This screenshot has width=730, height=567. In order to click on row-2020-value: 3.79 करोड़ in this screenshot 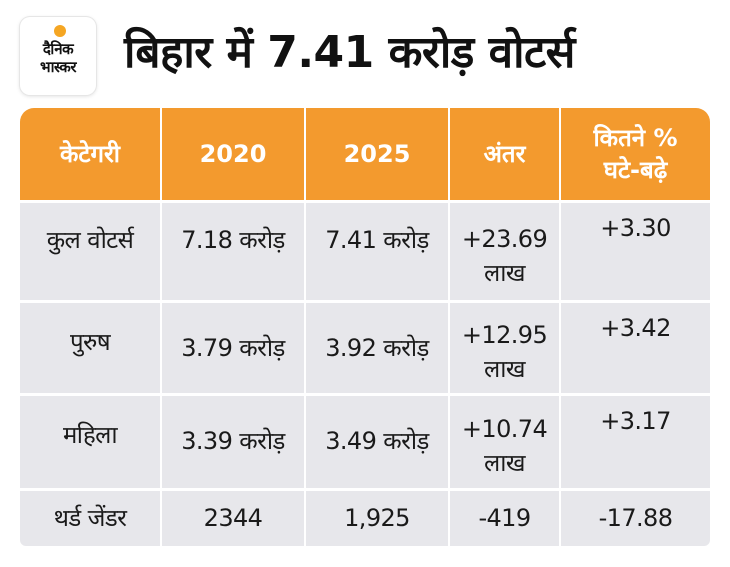, I will do `click(234, 348)`.